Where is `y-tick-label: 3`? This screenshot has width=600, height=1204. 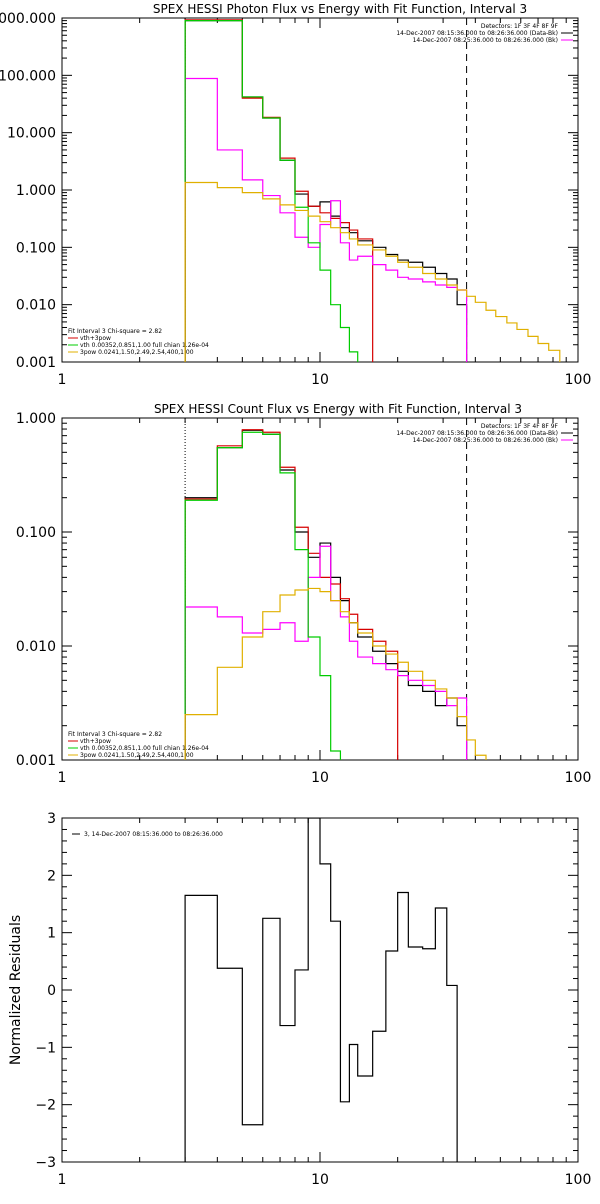
y-tick-label: 3 is located at coordinates (51, 819).